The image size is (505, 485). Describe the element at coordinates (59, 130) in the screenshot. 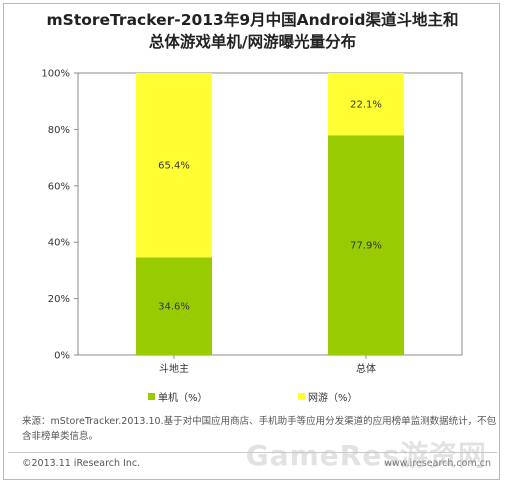

I see `y-tick-label: 80%` at that location.